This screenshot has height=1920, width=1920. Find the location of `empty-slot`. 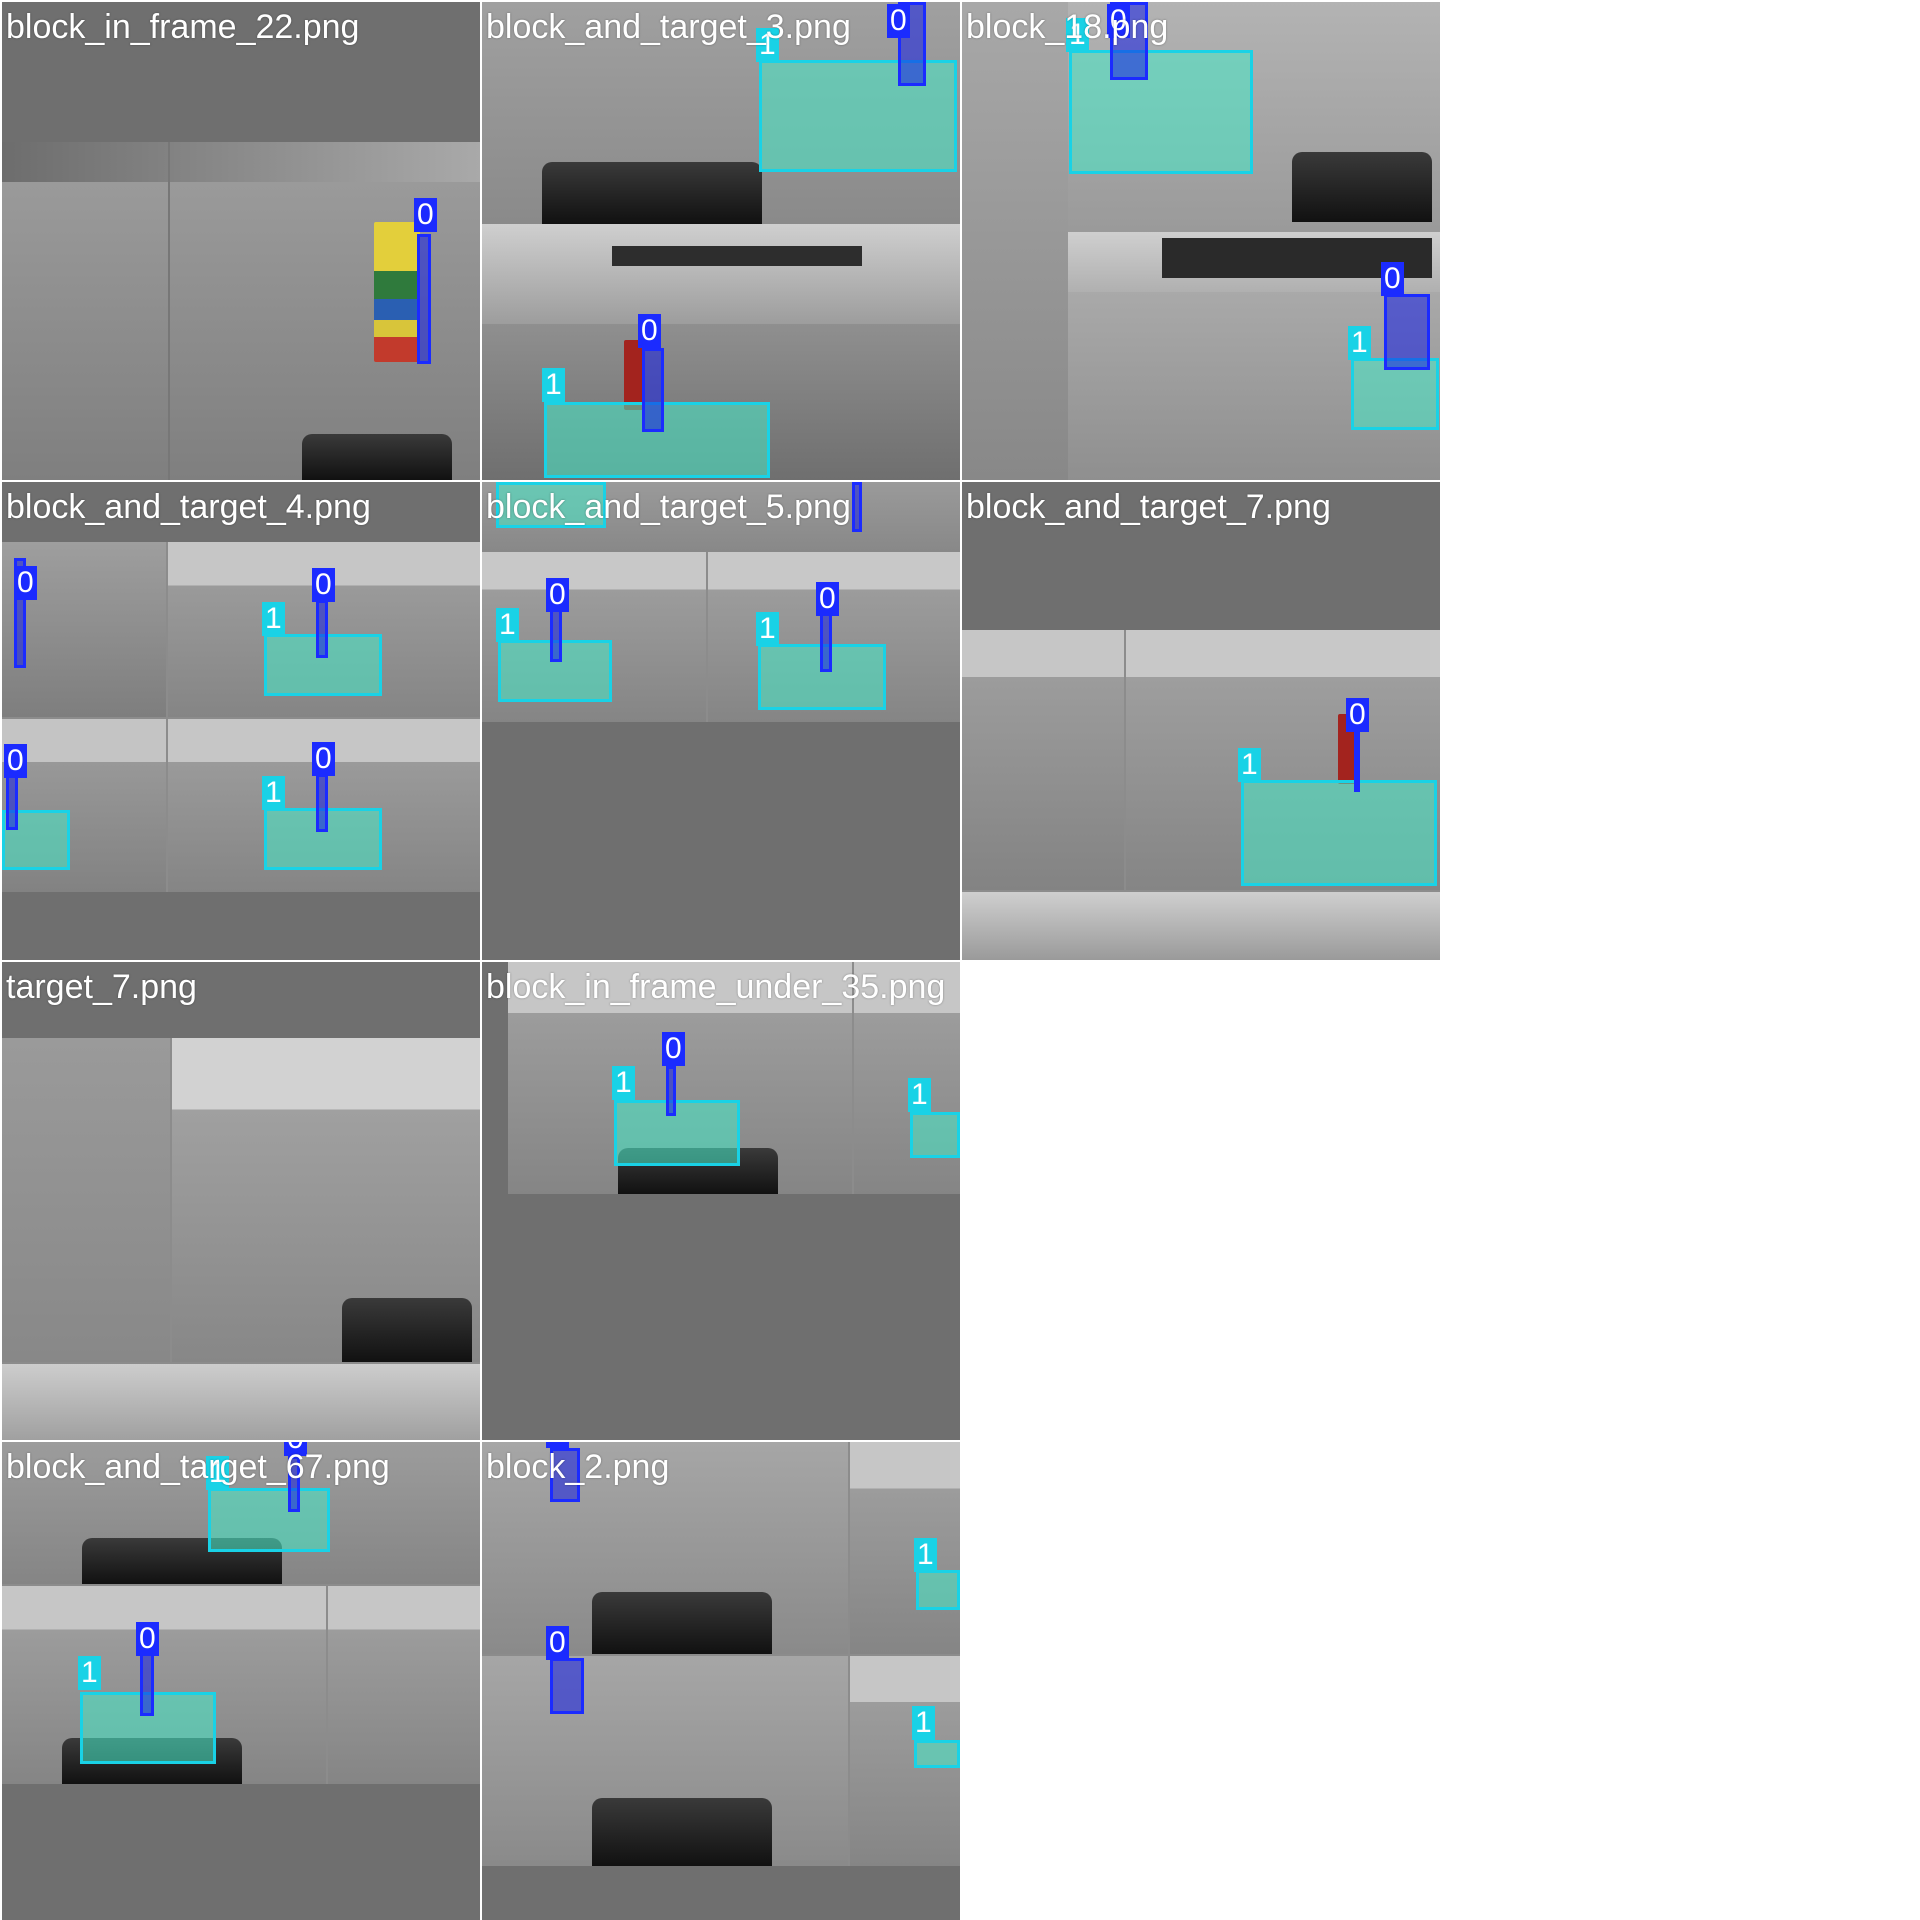

empty-slot is located at coordinates (1201, 1201).